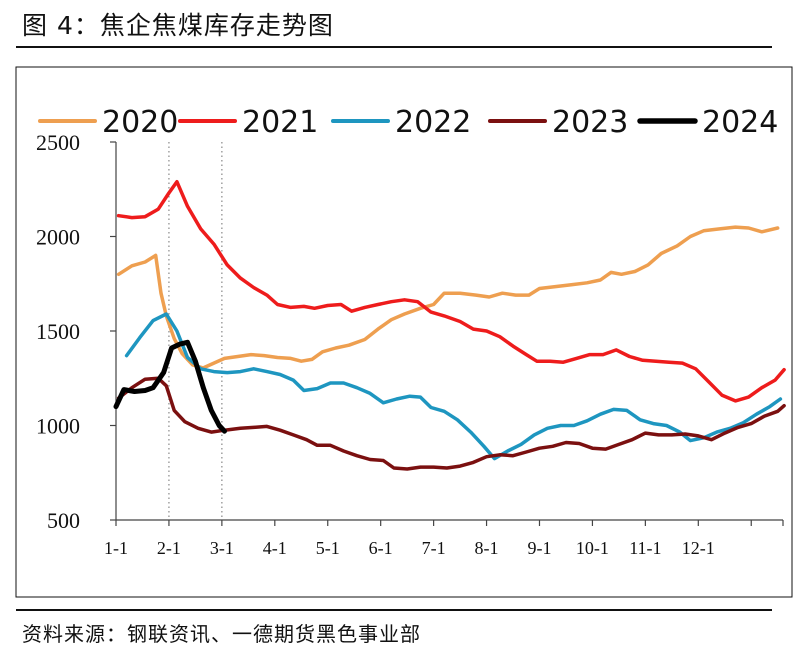 Image resolution: width=808 pixels, height=652 pixels. What do you see at coordinates (221, 634) in the screenshot?
I see `figure-source: 资料来源：钢联资讯、一德期货黑色事业部` at bounding box center [221, 634].